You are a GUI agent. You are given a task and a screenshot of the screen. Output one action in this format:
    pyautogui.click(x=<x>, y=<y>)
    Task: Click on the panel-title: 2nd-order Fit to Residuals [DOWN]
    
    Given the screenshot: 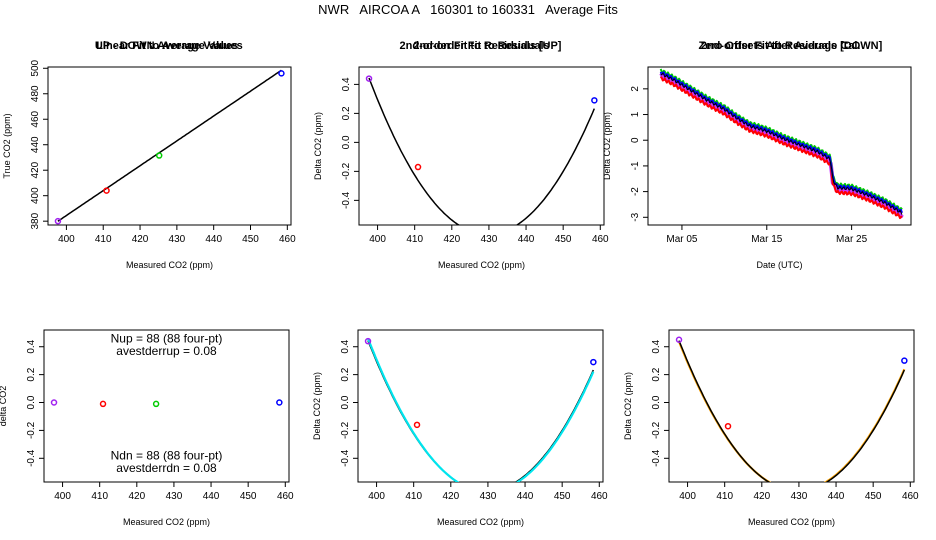 What is the action you would take?
    pyautogui.click(x=792, y=46)
    